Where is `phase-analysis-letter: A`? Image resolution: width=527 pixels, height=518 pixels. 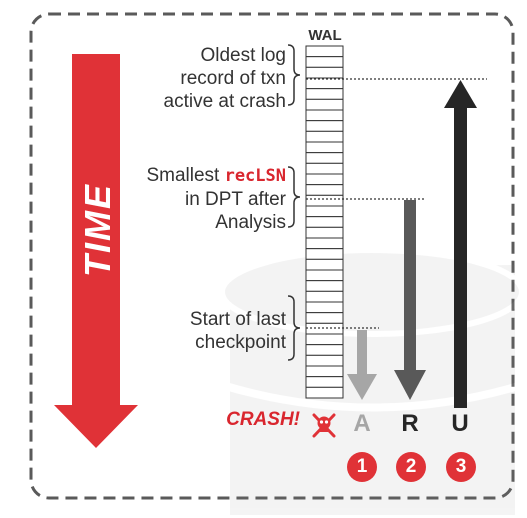
phase-analysis-letter: A is located at coordinates (362, 423).